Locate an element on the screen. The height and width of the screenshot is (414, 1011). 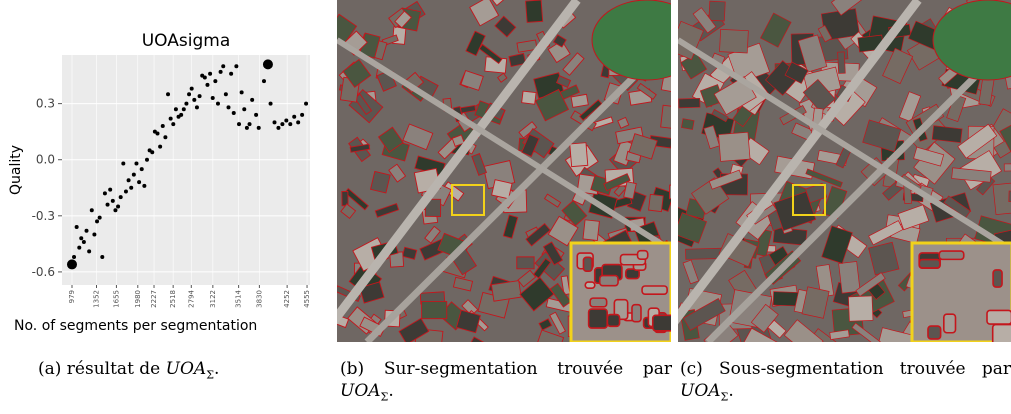
caption-b: (b) Sur-segmentation trouvée par UOAΣ. is located at coordinates (506, 383).